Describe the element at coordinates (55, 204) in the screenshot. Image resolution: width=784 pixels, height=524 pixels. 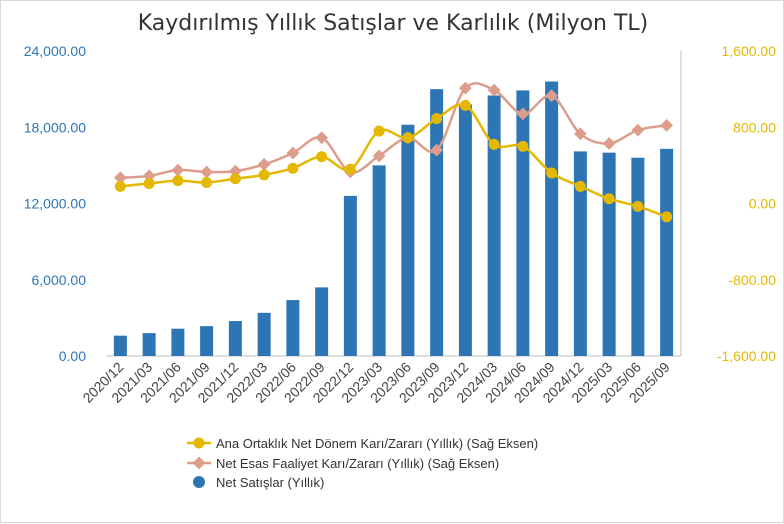
I see `left-tick-label: 12,000.00` at that location.